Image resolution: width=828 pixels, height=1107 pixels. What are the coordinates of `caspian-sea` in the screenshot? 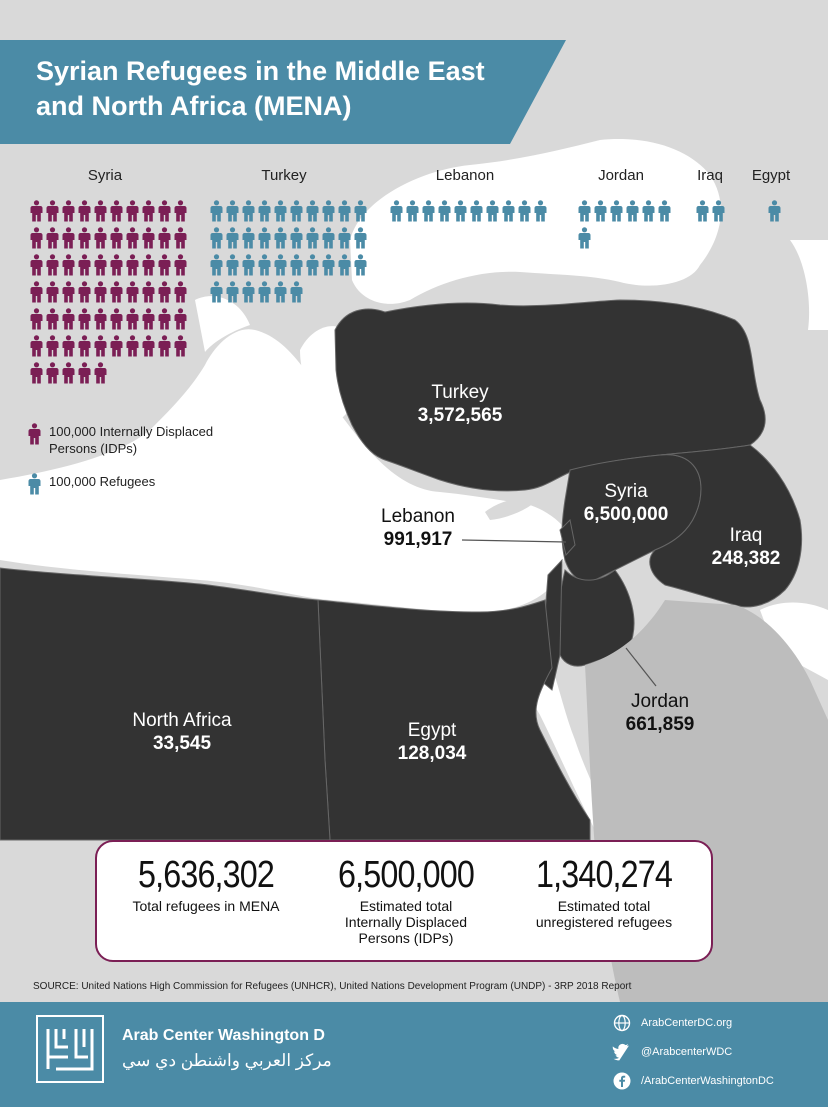 It's located at (809, 285).